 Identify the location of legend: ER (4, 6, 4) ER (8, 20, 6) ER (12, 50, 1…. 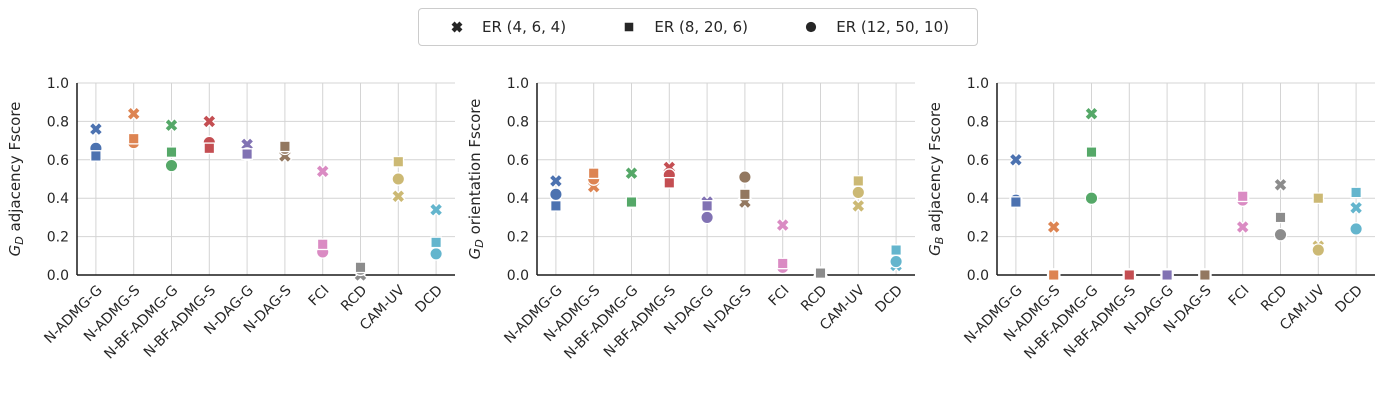
(698, 27).